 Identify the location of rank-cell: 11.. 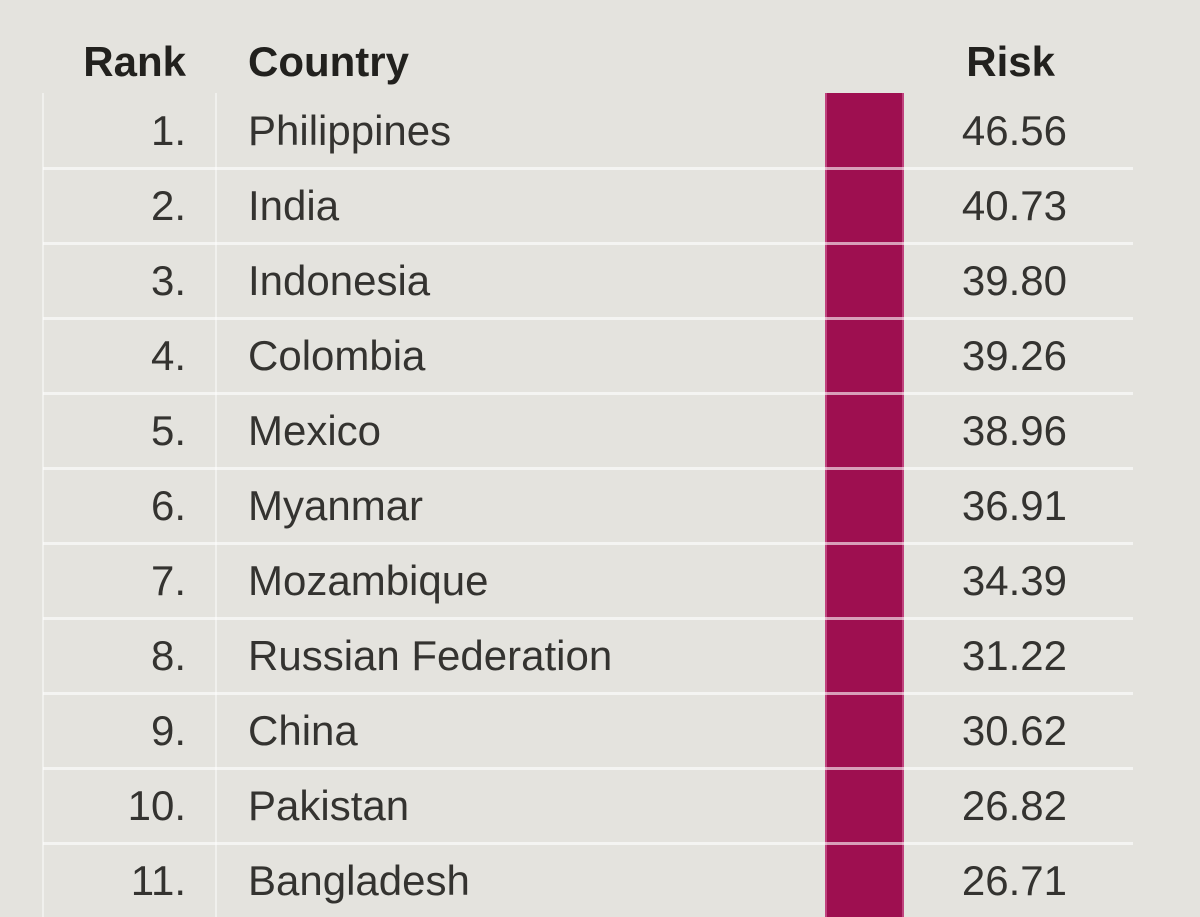
(158, 880).